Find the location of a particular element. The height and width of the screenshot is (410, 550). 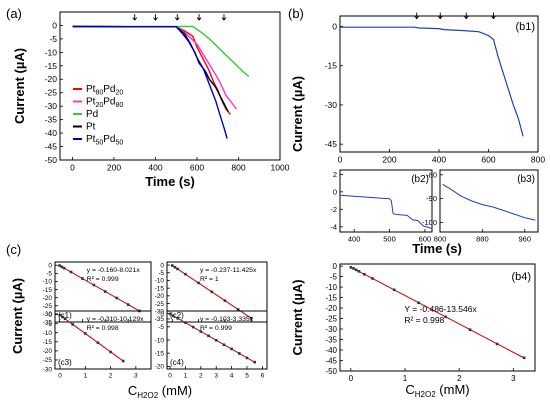

panel-inner-label-b4: (b4) is located at coordinates (521, 277).